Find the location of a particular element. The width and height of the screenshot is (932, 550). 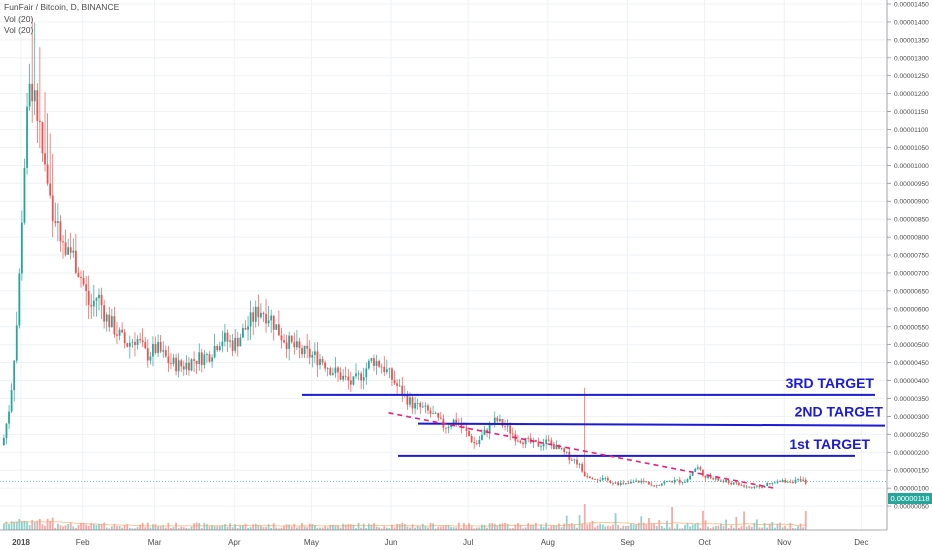

time-axis: 2018 Feb Mar Apr May Jun Jul Aug Sep Oct Nov Dec is located at coordinates (443, 538).